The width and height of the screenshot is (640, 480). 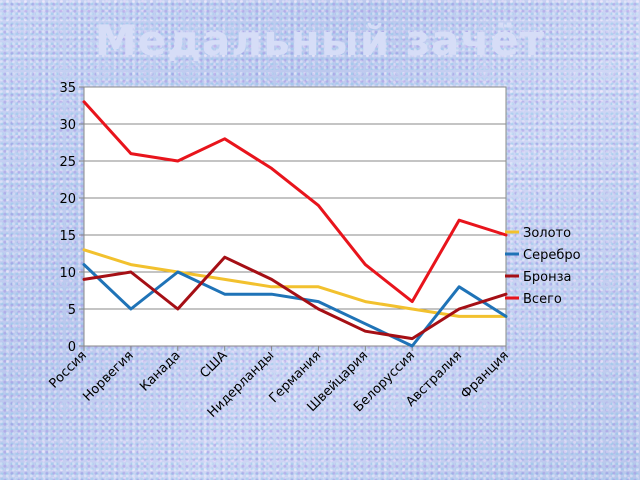 I want to click on x-tick-label: США, so click(x=213, y=364).